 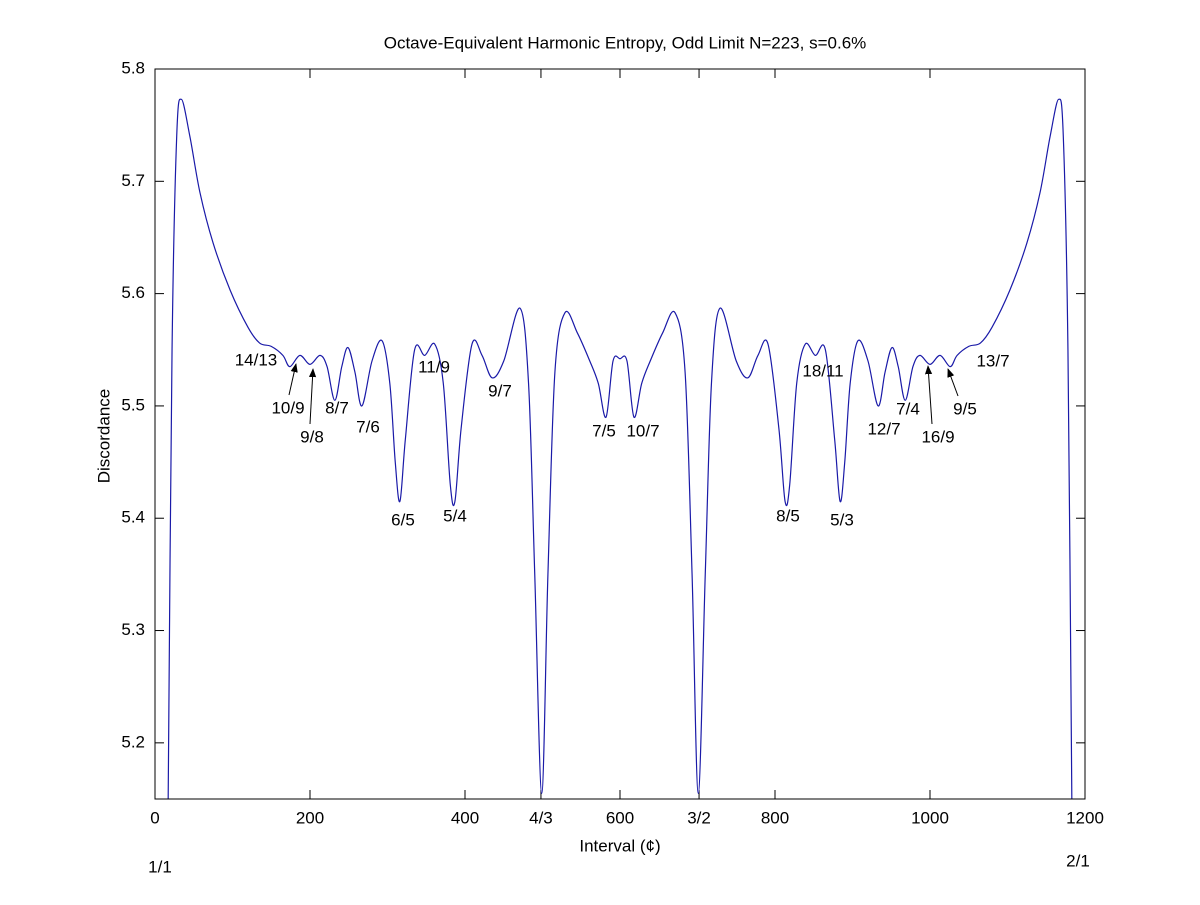 What do you see at coordinates (133, 292) in the screenshot?
I see `y-tick-label: 5.6` at bounding box center [133, 292].